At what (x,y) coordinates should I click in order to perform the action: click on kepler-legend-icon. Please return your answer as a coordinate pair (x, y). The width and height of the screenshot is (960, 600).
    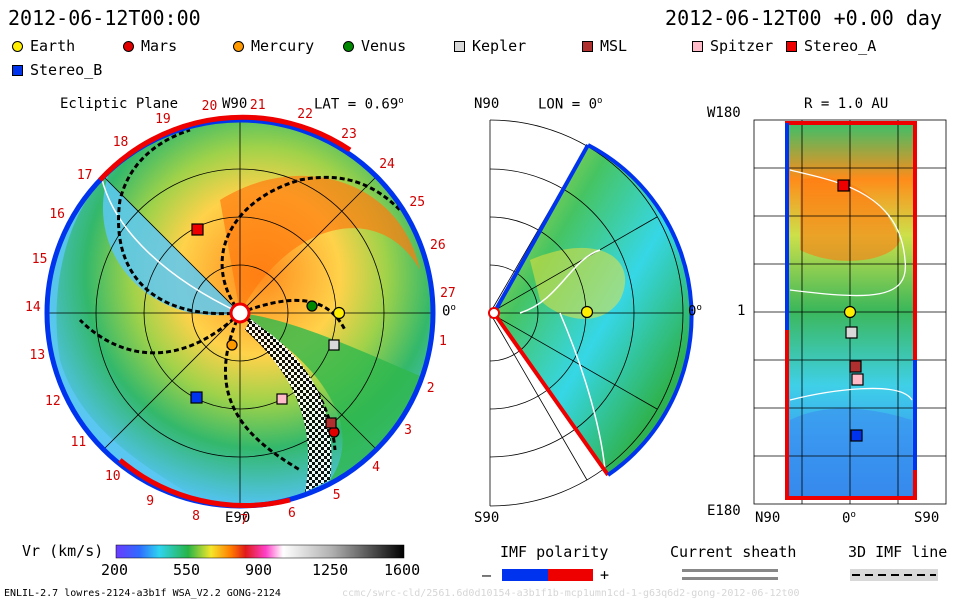
    Looking at the image, I should click on (459, 46).